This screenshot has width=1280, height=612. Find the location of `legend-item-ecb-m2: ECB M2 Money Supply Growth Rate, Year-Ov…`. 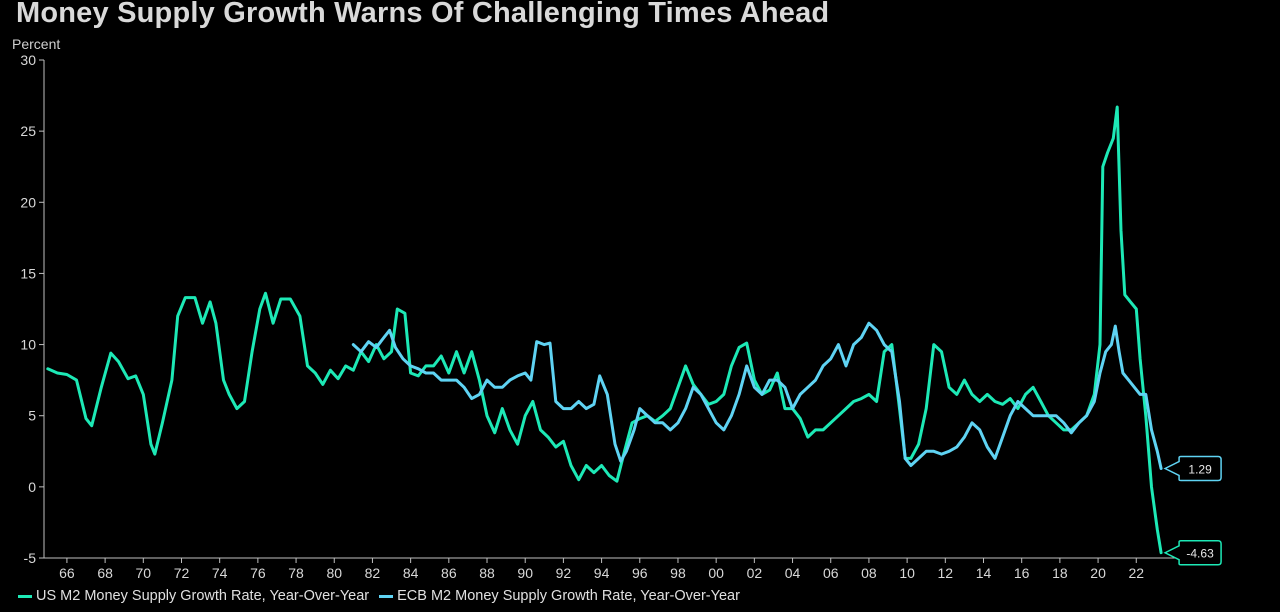

legend-item-ecb-m2: ECB M2 Money Supply Growth Rate, Year-Ov… is located at coordinates (559, 596).